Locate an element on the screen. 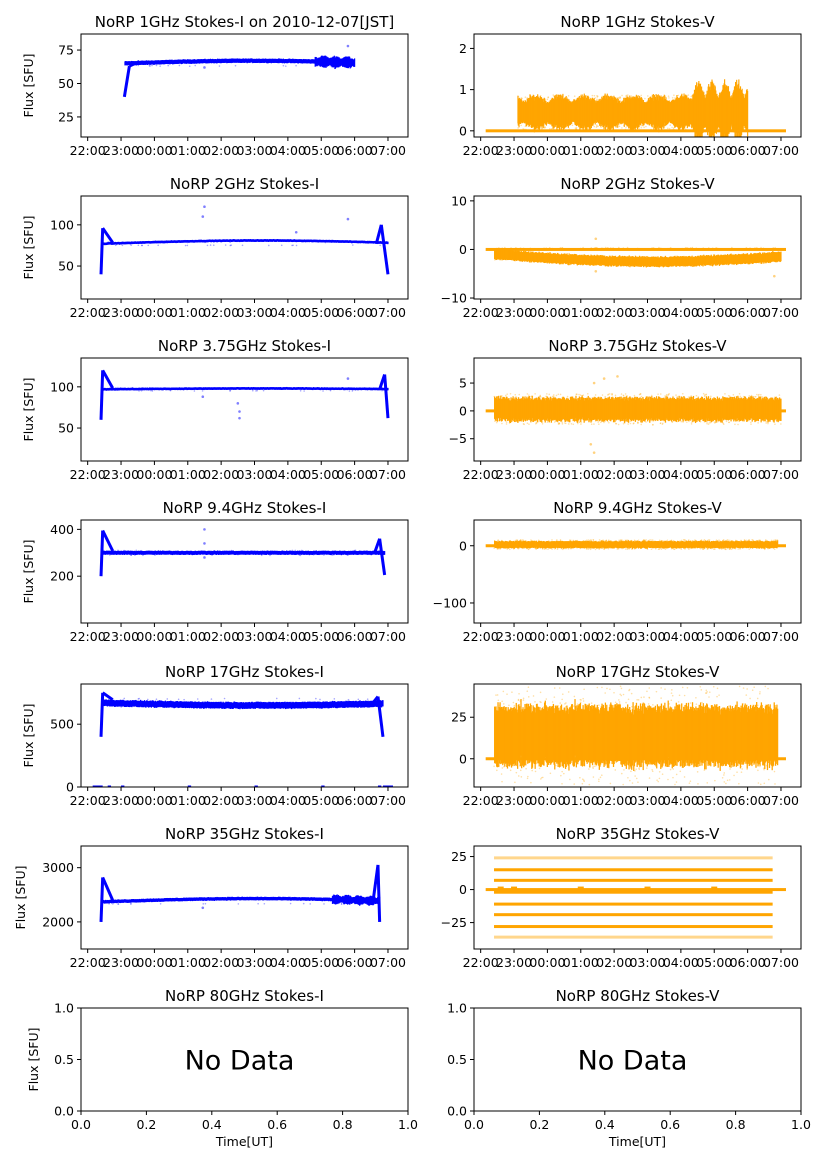 The height and width of the screenshot is (1169, 827). x-tick-label: 06:00 is located at coordinates (355, 636).